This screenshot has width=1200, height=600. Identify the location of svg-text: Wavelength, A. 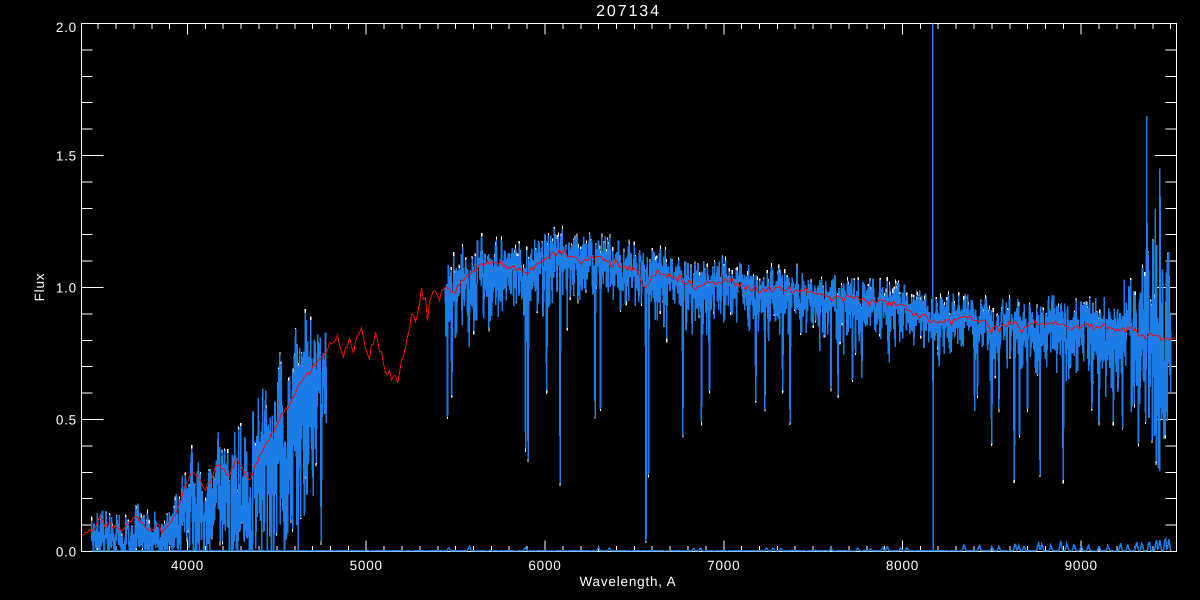
(628, 581).